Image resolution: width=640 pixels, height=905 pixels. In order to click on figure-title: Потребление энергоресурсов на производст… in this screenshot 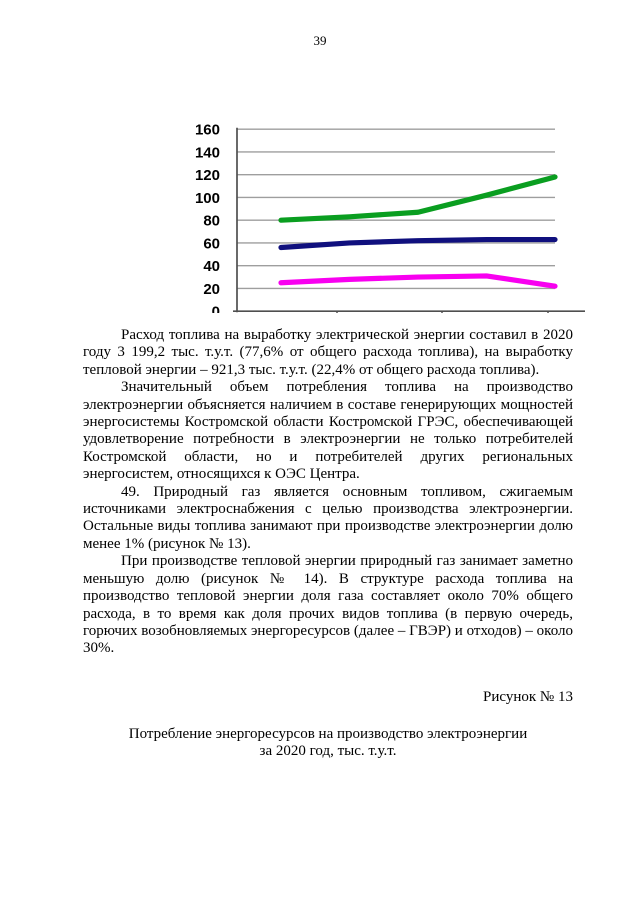, I will do `click(328, 743)`.